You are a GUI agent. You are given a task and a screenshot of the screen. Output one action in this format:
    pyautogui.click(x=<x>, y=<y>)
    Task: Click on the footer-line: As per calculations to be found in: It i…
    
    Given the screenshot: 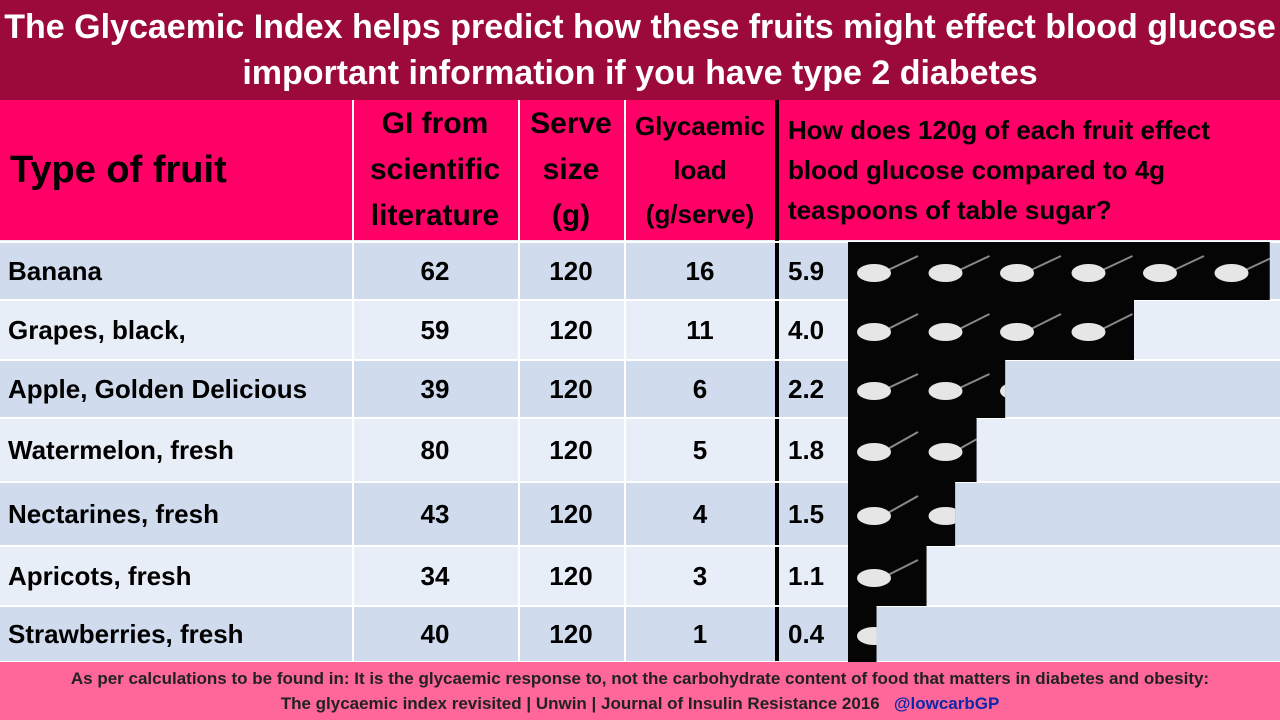 What is the action you would take?
    pyautogui.click(x=640, y=678)
    